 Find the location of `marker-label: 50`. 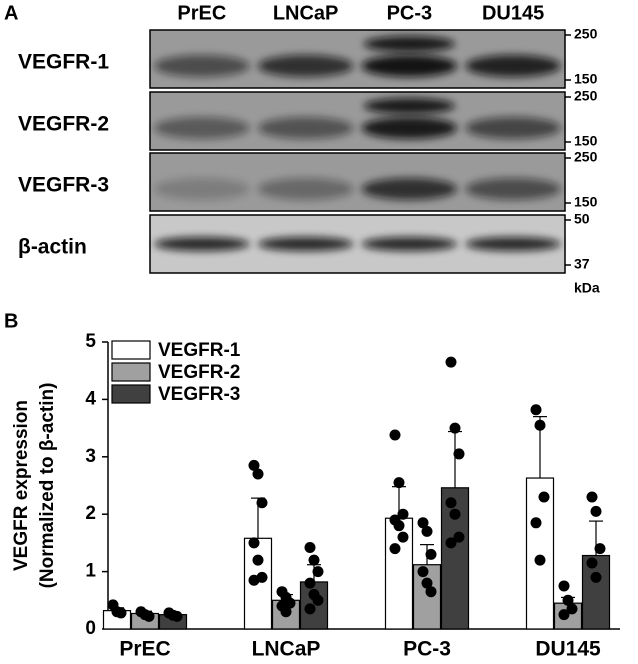

marker-label: 50 is located at coordinates (582, 219).